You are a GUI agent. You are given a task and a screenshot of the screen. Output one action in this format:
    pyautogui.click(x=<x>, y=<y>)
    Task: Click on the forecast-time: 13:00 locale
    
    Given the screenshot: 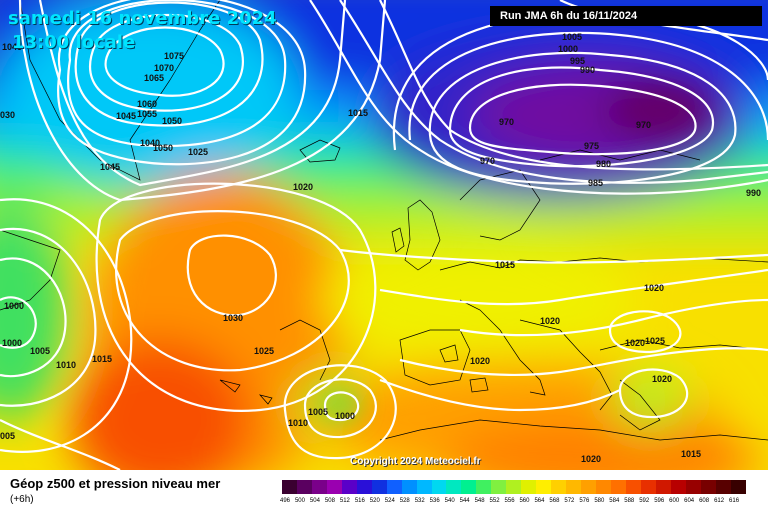 What is the action you would take?
    pyautogui.click(x=74, y=42)
    